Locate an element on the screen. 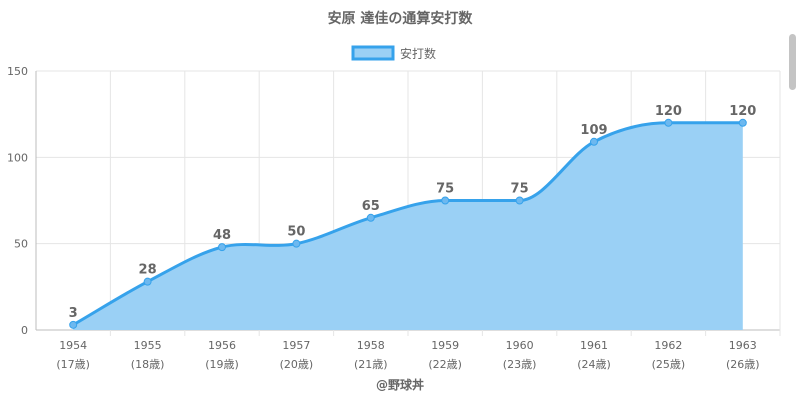  x-tick-sublabel: (18歳) is located at coordinates (148, 364).